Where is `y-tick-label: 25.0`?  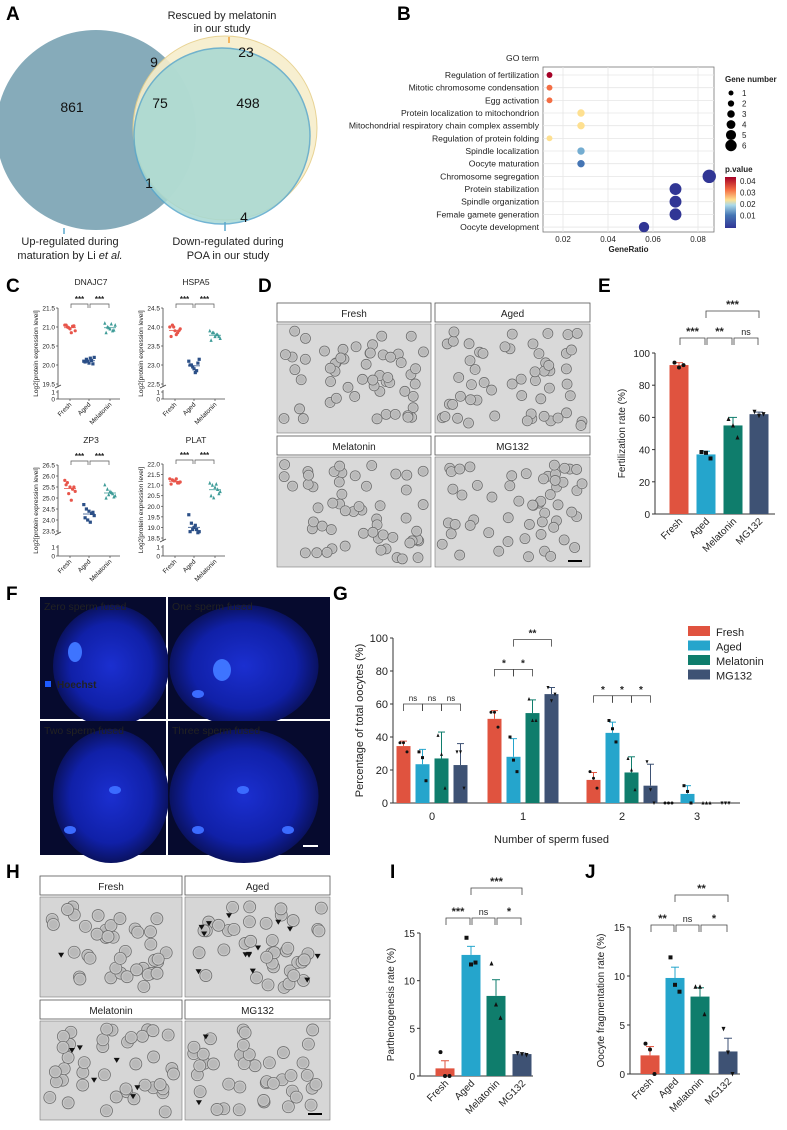 y-tick-label: 25.0 is located at coordinates (48, 499).